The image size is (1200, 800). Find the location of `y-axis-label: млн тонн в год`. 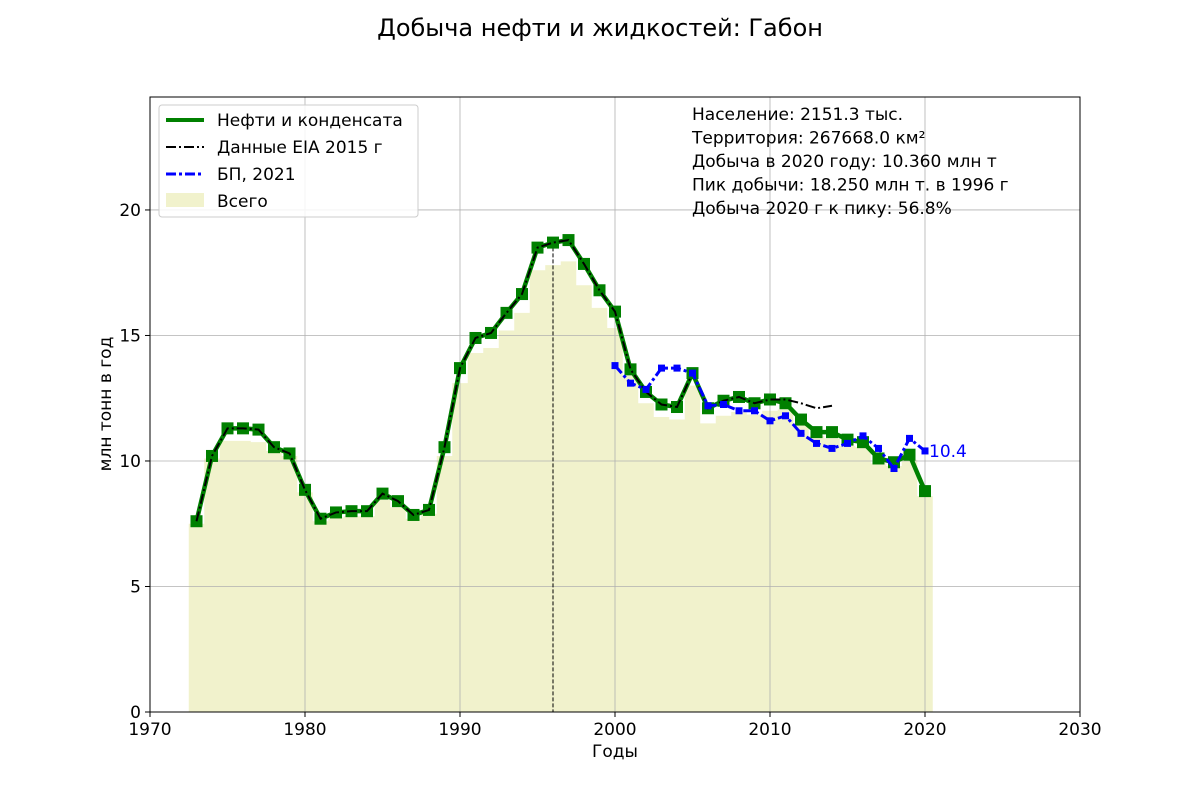

y-axis-label: млн тонн в год is located at coordinates (106, 404).